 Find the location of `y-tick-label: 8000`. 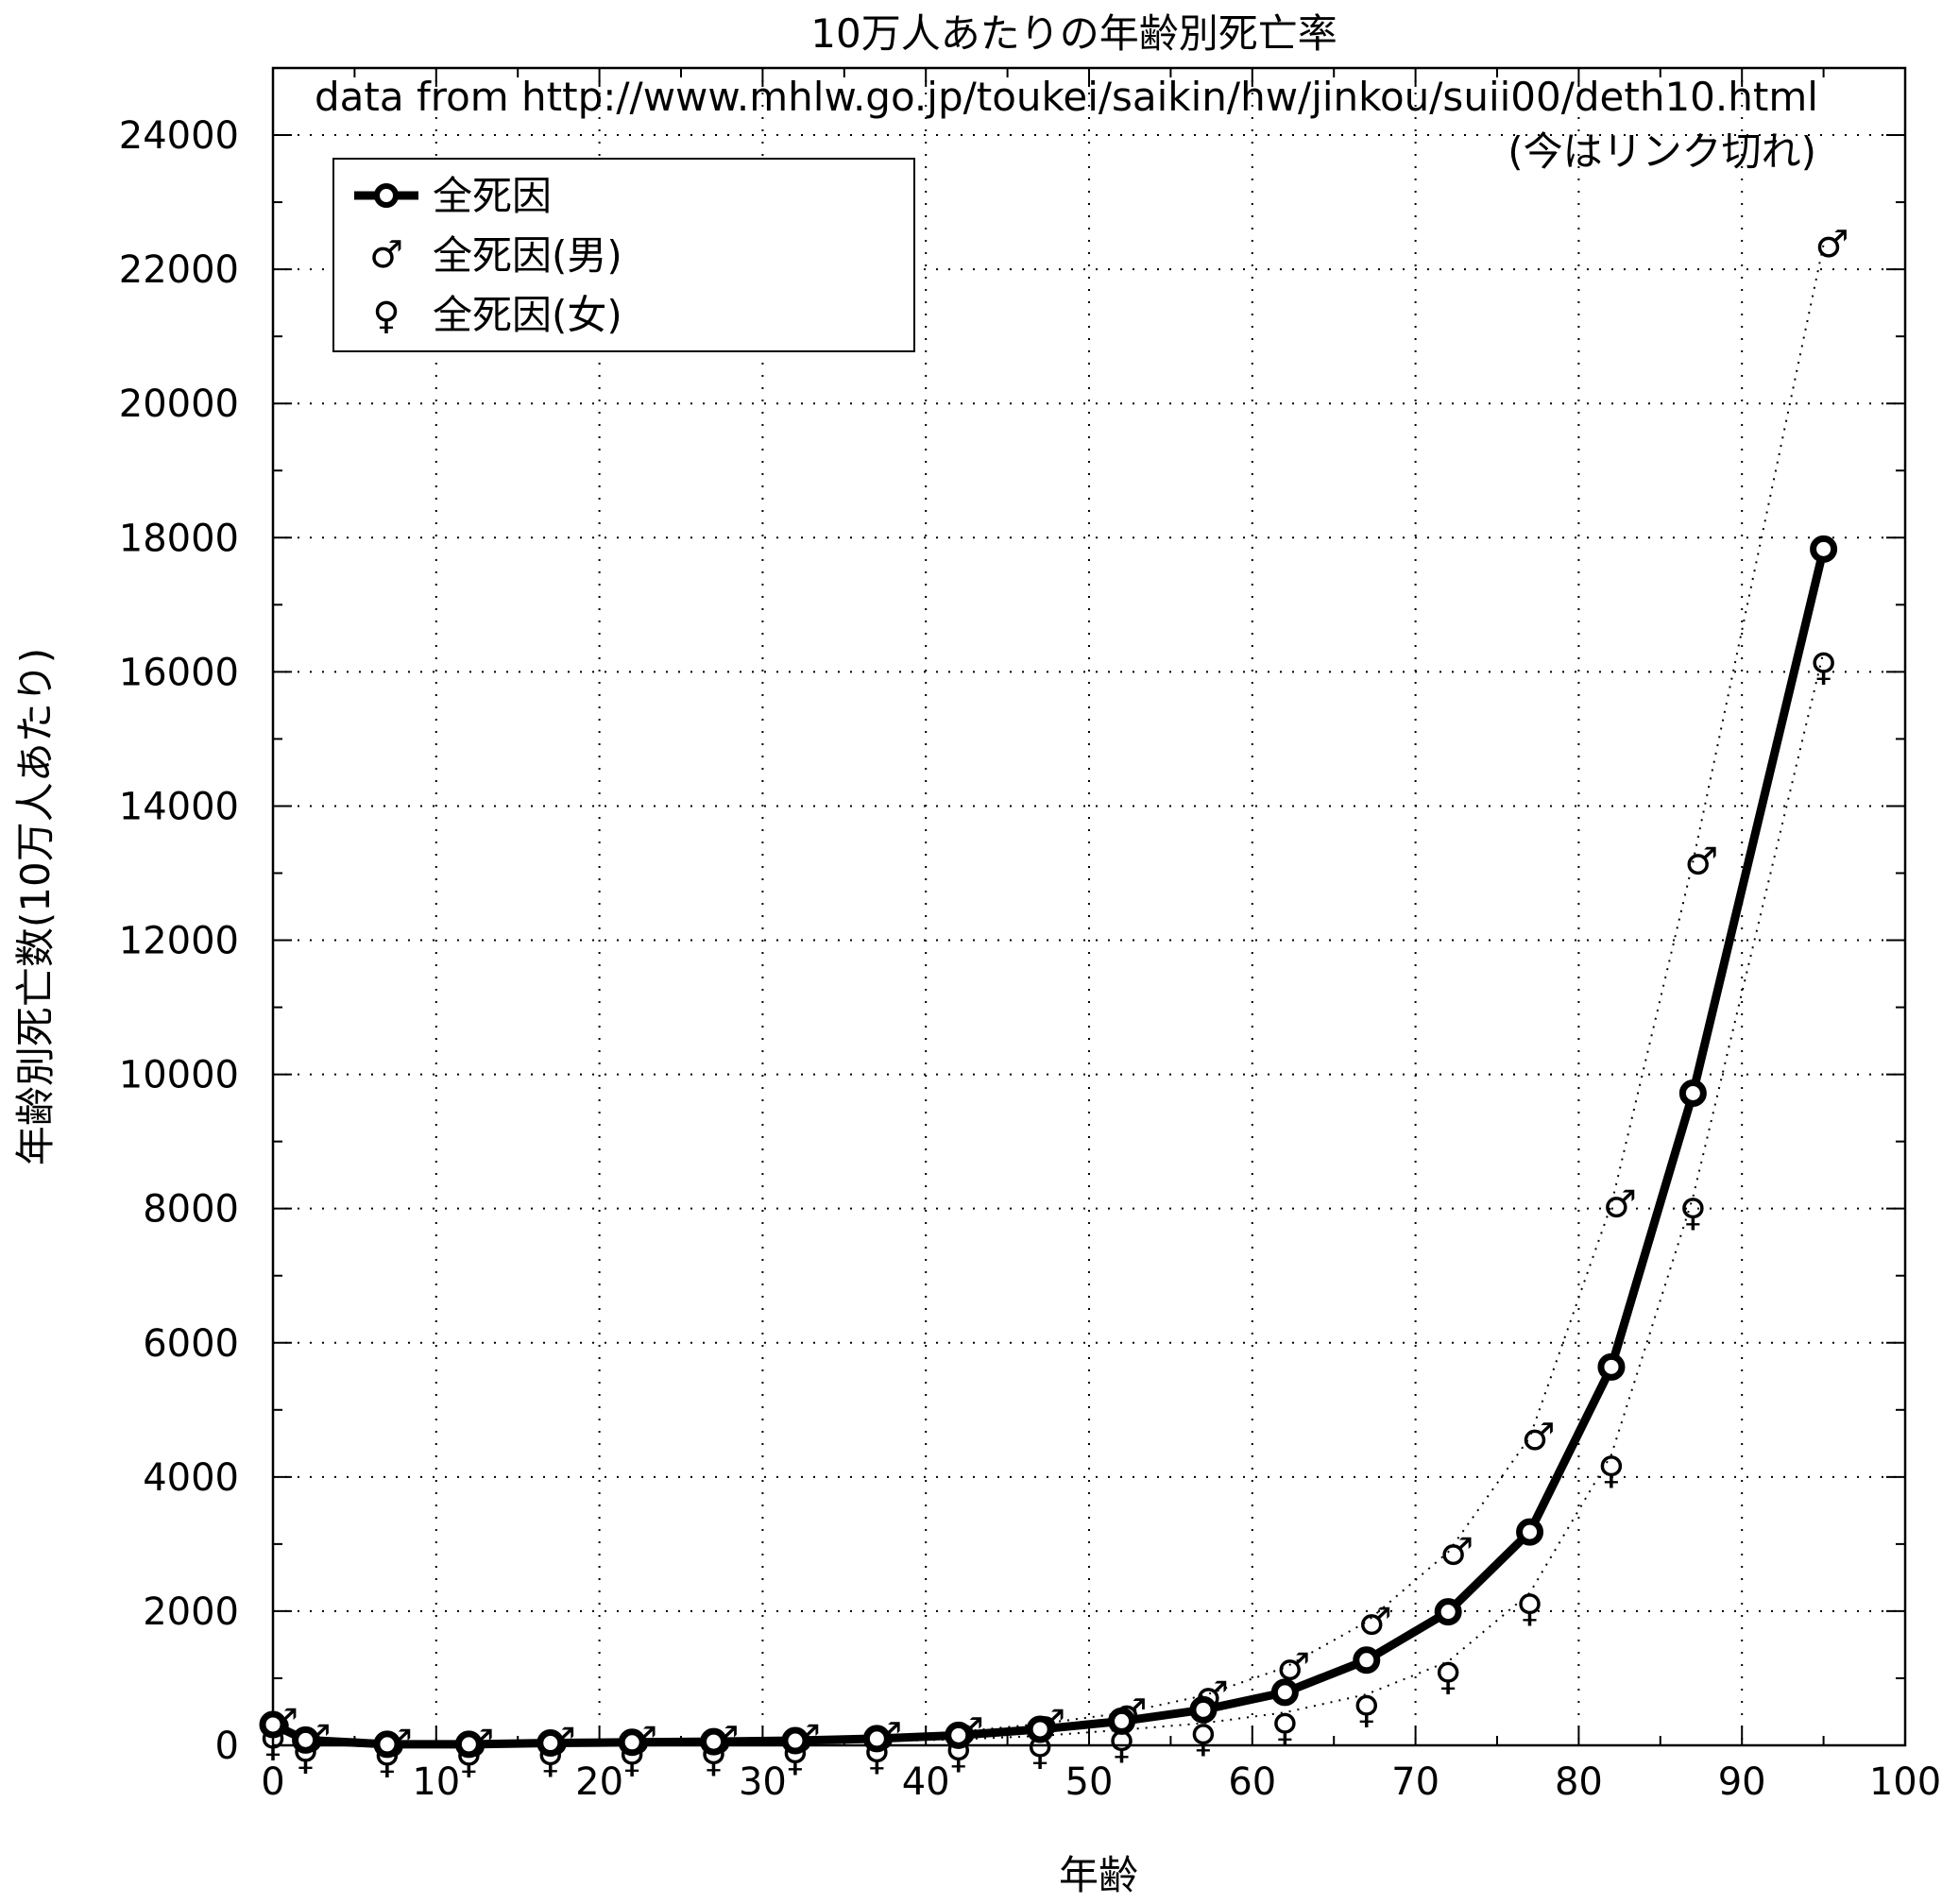

y-tick-label: 8000 is located at coordinates (191, 1210).